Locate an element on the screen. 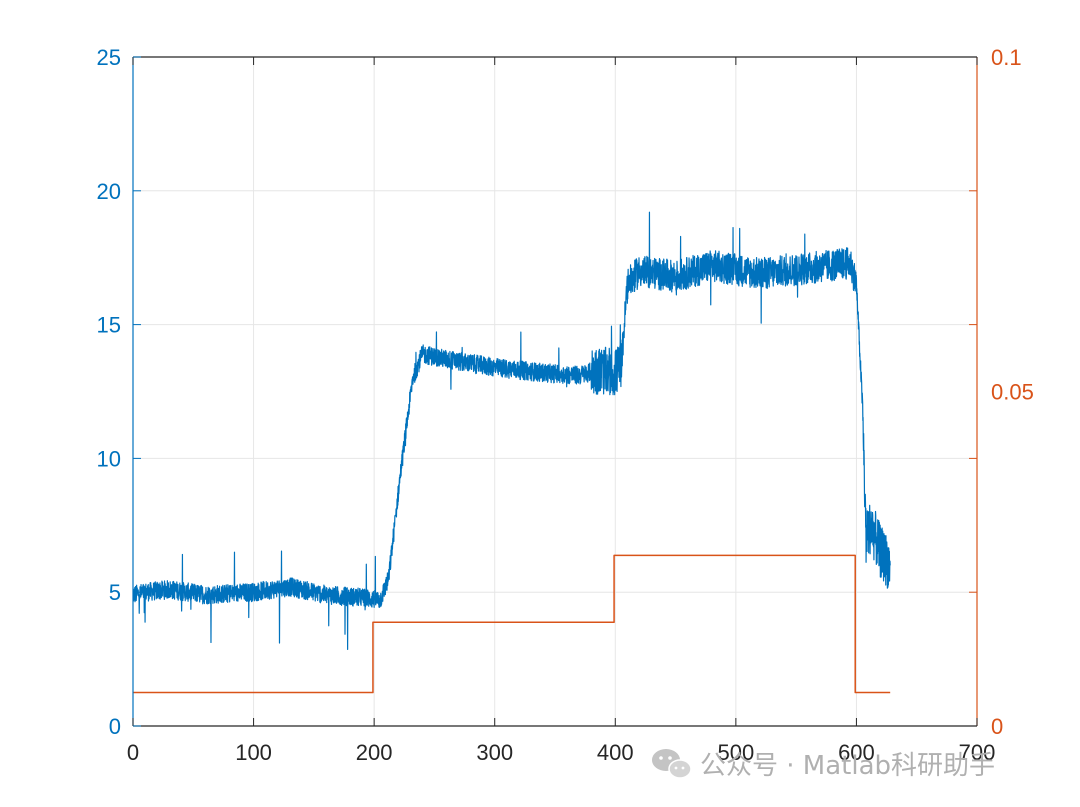 This screenshot has height=807, width=1080. x-tick-label: 200 is located at coordinates (374, 752).